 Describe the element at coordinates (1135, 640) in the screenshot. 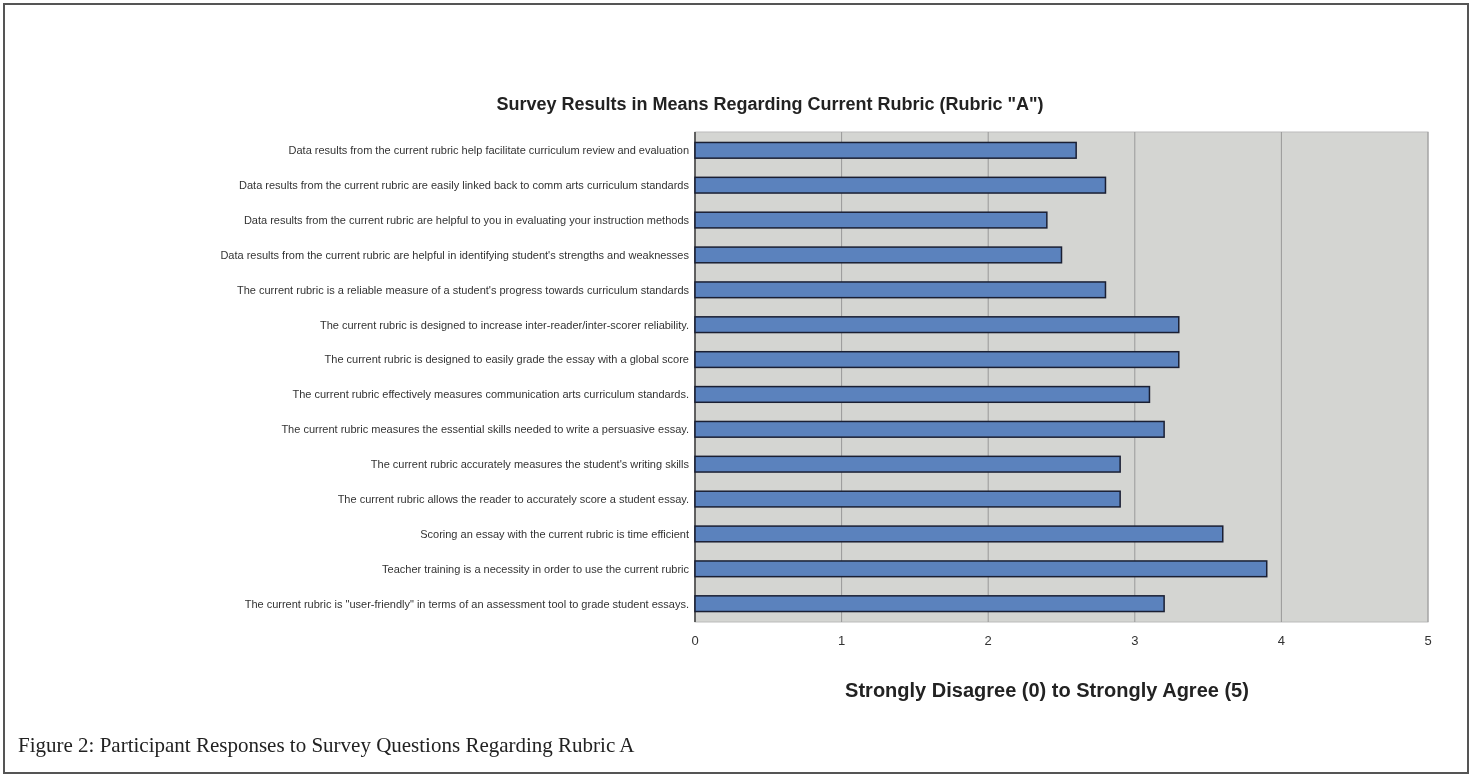

I see `x-tick-label: 3` at that location.